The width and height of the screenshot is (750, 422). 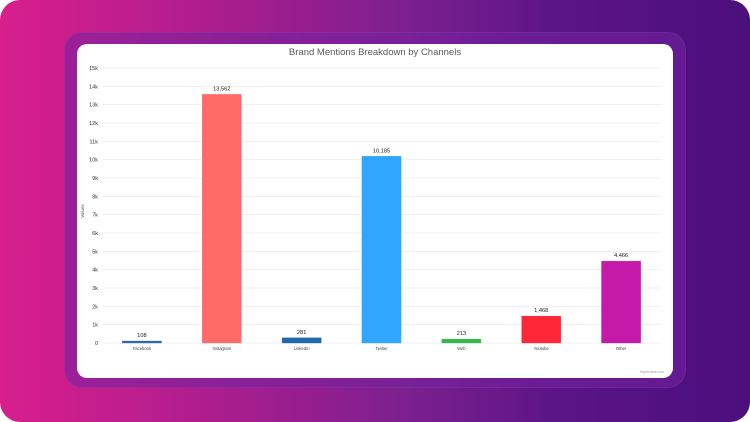 I want to click on y-tick-label: 15k, so click(x=93, y=69).